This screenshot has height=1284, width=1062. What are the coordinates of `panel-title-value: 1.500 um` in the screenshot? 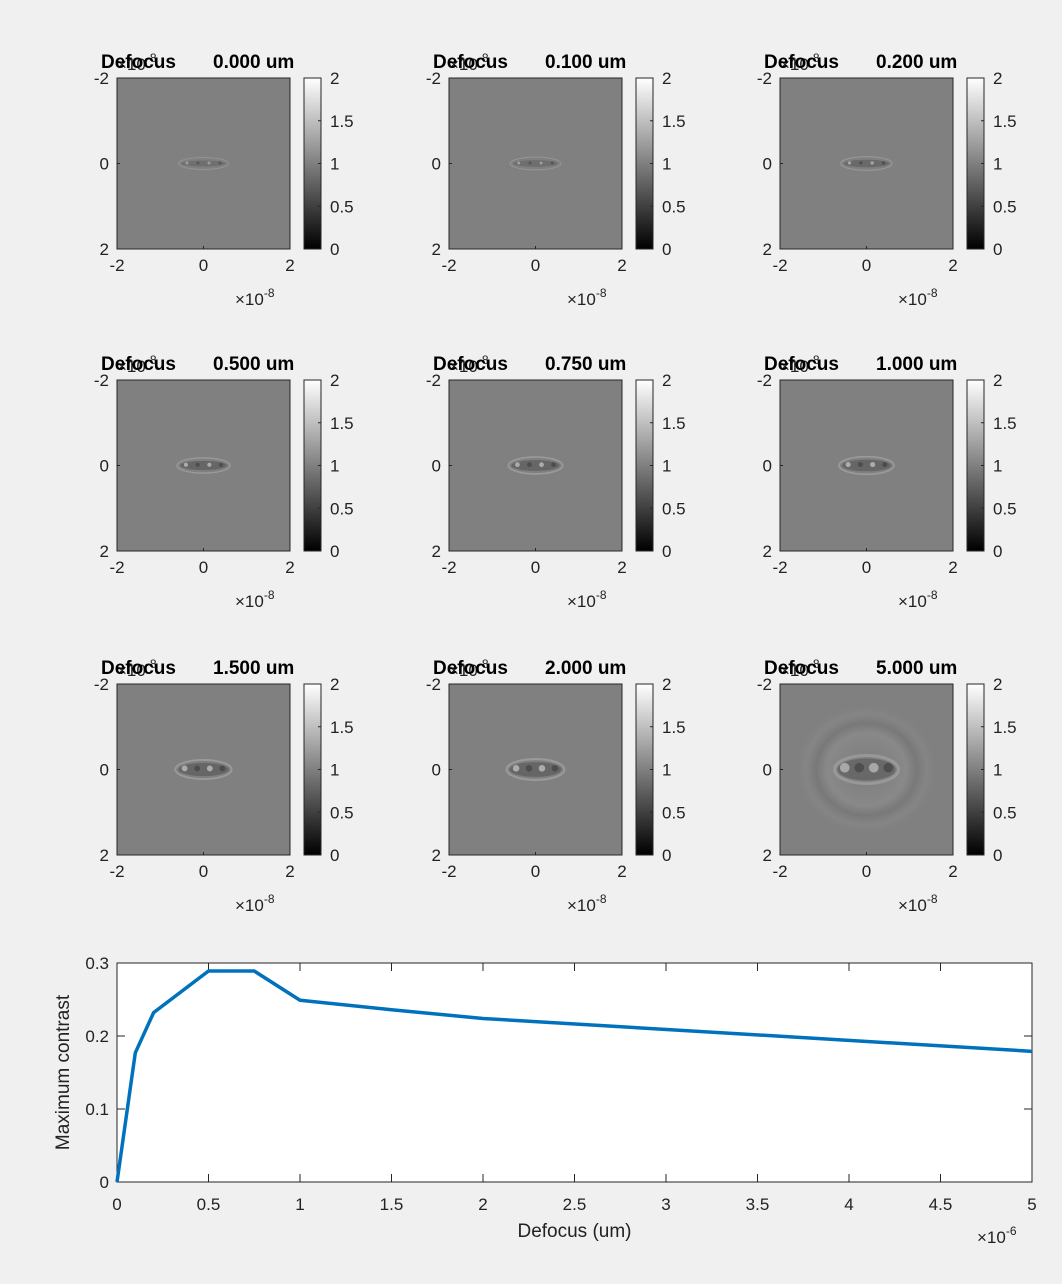 It's located at (253, 668).